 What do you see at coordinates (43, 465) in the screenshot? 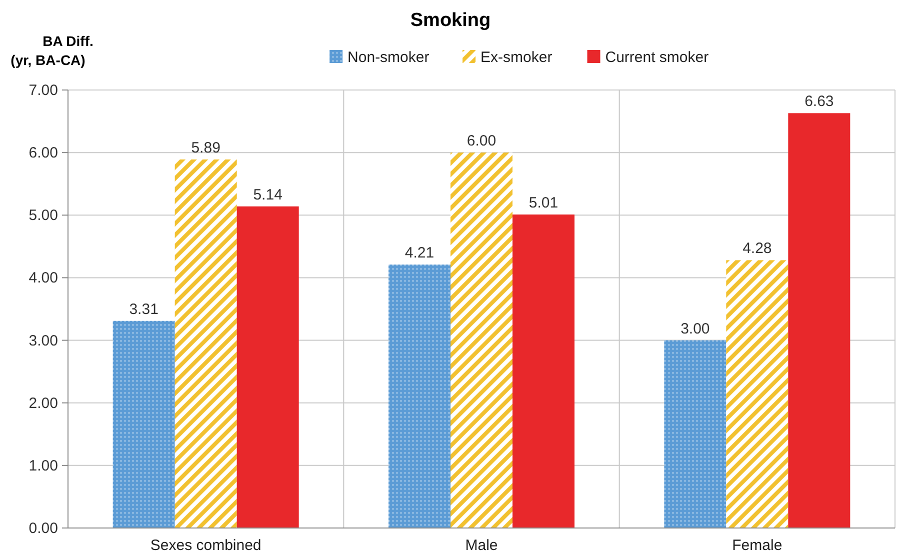
I see `y-tick-label: 1.00` at bounding box center [43, 465].